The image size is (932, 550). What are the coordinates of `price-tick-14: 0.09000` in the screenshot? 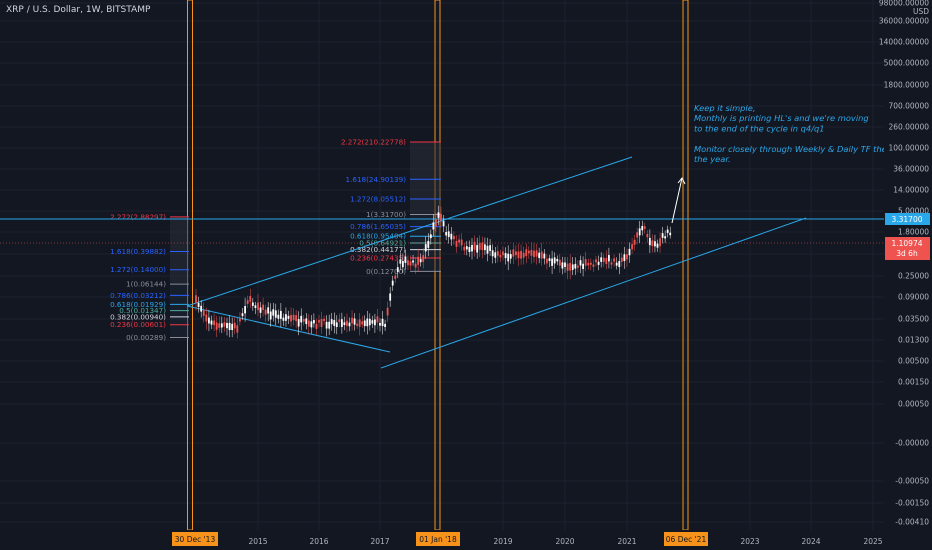 It's located at (913, 297).